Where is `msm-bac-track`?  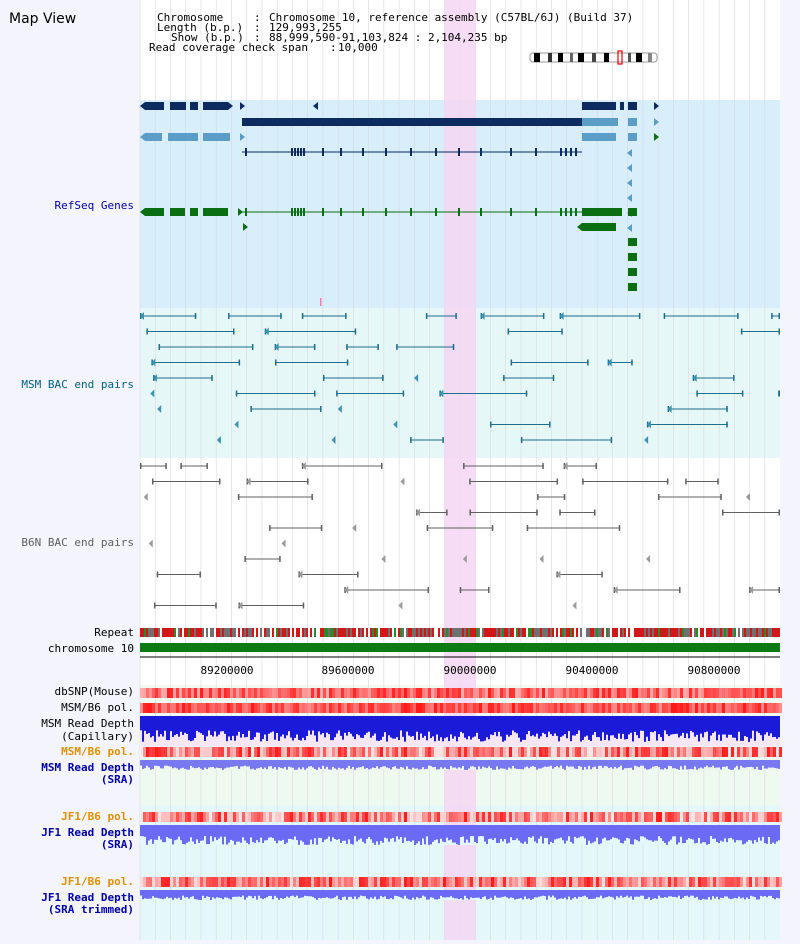
msm-bac-track is located at coordinates (460, 378).